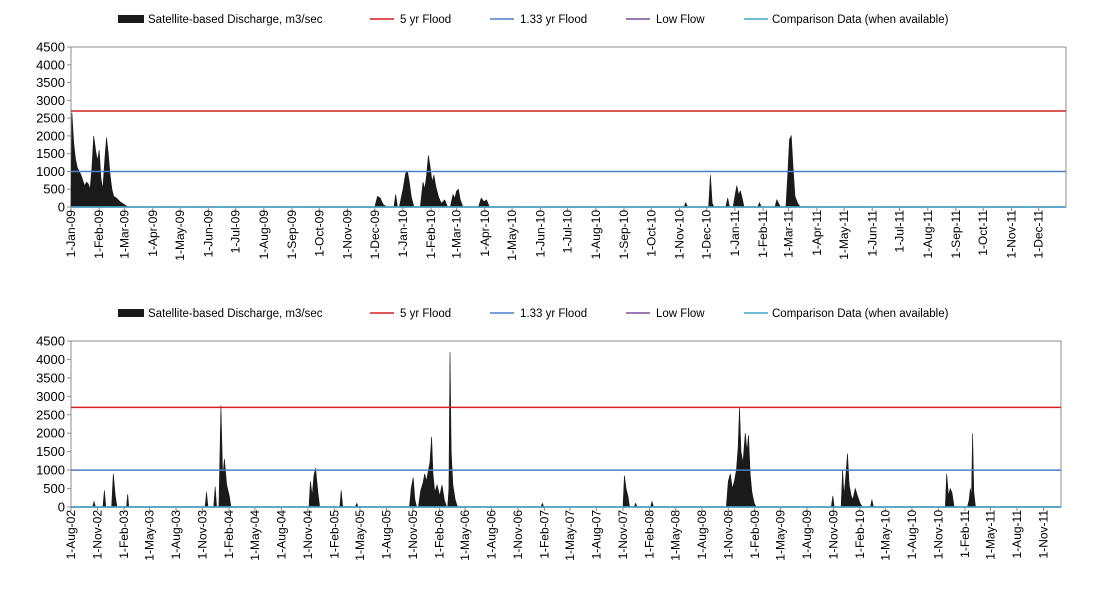 This screenshot has height=607, width=1094. What do you see at coordinates (485, 233) in the screenshot?
I see `x-tick-label: 1-Apr-10` at bounding box center [485, 233].